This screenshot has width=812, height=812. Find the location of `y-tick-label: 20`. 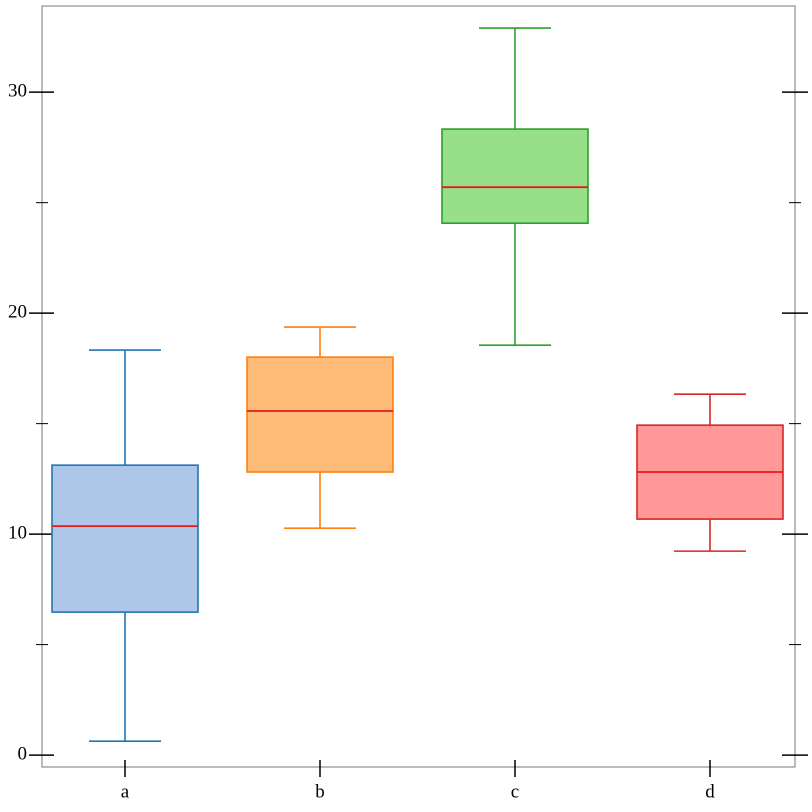

y-tick-label: 20 is located at coordinates (17, 311).